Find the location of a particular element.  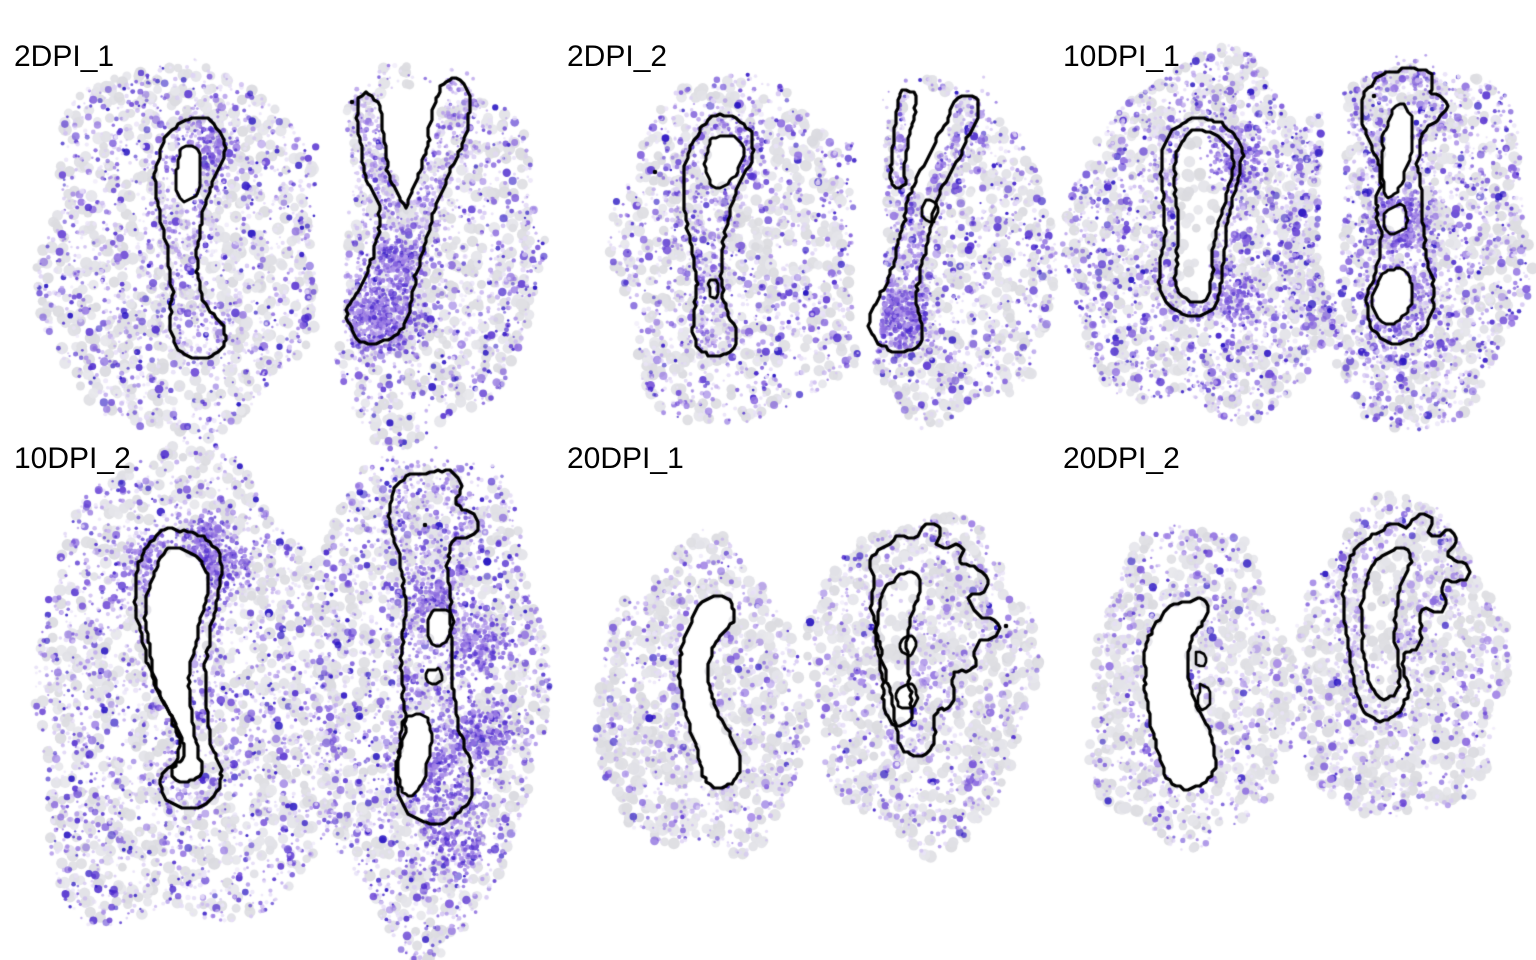

panel-label-20dpi-1: 20DPI_1 is located at coordinates (625, 458).